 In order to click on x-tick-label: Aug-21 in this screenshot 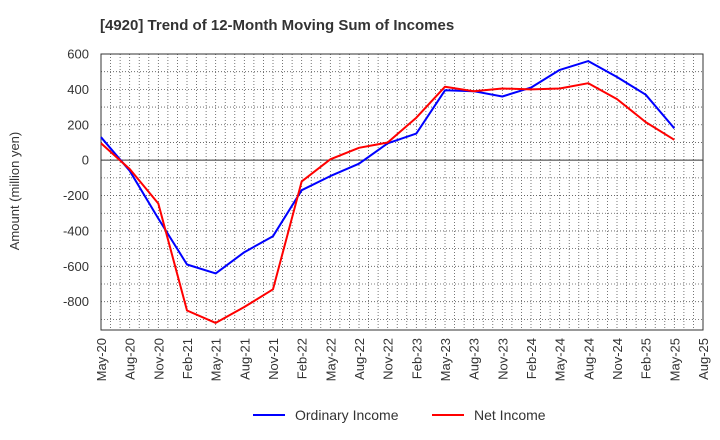, I will do `click(244, 359)`.